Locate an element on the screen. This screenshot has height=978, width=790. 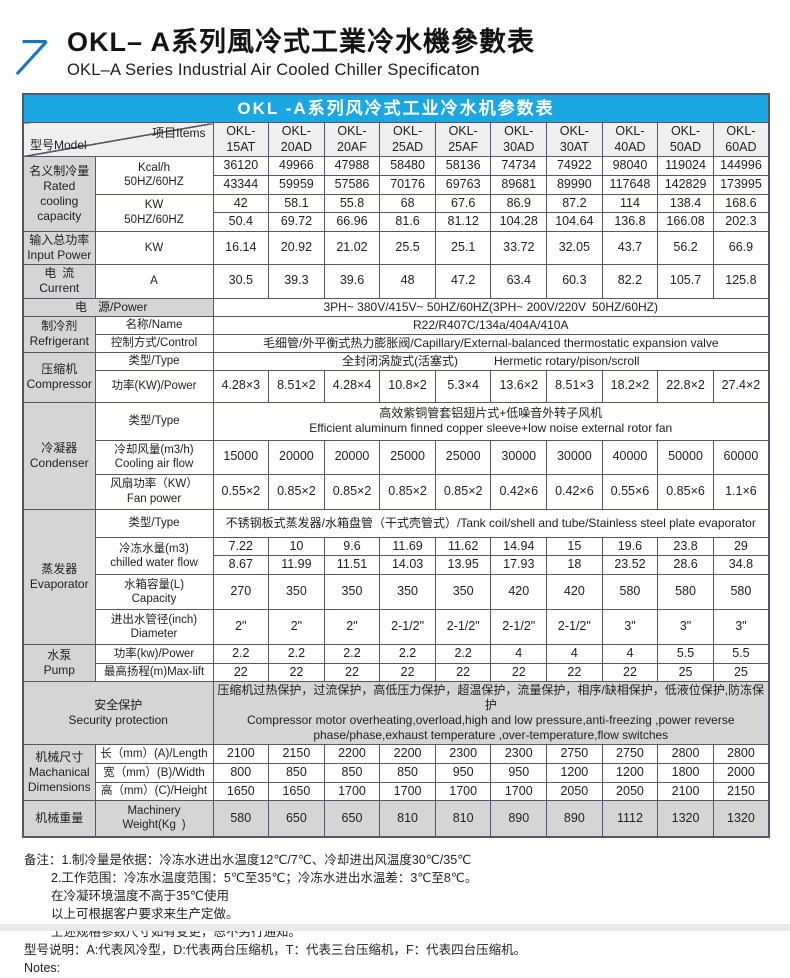
data-cell: 270 is located at coordinates (241, 592).